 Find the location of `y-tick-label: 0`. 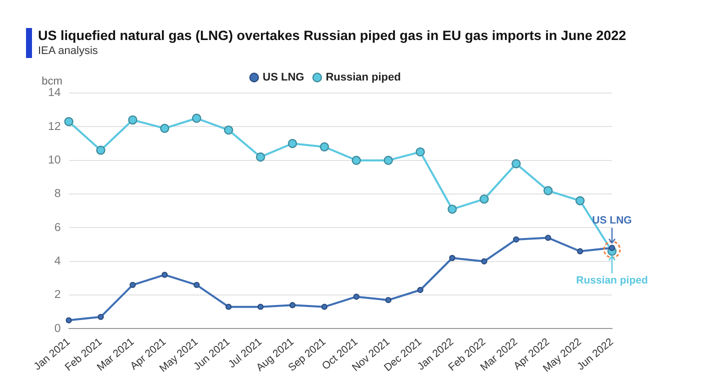

y-tick-label: 0 is located at coordinates (57, 328).